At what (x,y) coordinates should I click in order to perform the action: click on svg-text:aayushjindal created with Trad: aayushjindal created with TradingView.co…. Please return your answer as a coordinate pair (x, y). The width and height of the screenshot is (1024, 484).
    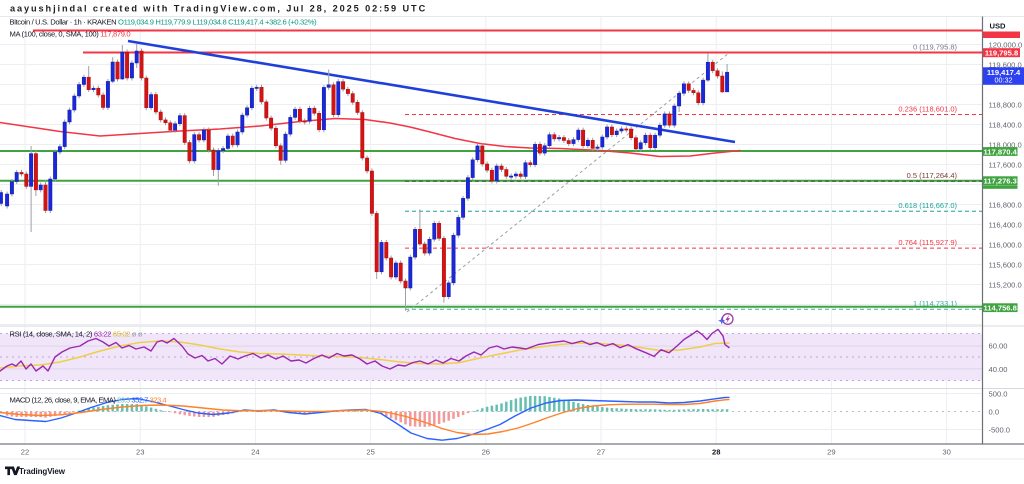
    Looking at the image, I should click on (218, 9).